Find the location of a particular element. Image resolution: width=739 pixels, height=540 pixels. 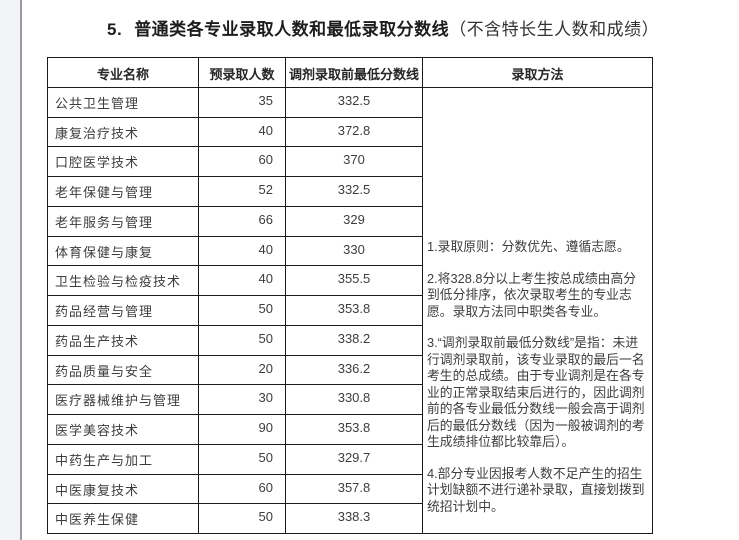

column-header-min-score: 调剂录取前最低分数线 is located at coordinates (354, 72).